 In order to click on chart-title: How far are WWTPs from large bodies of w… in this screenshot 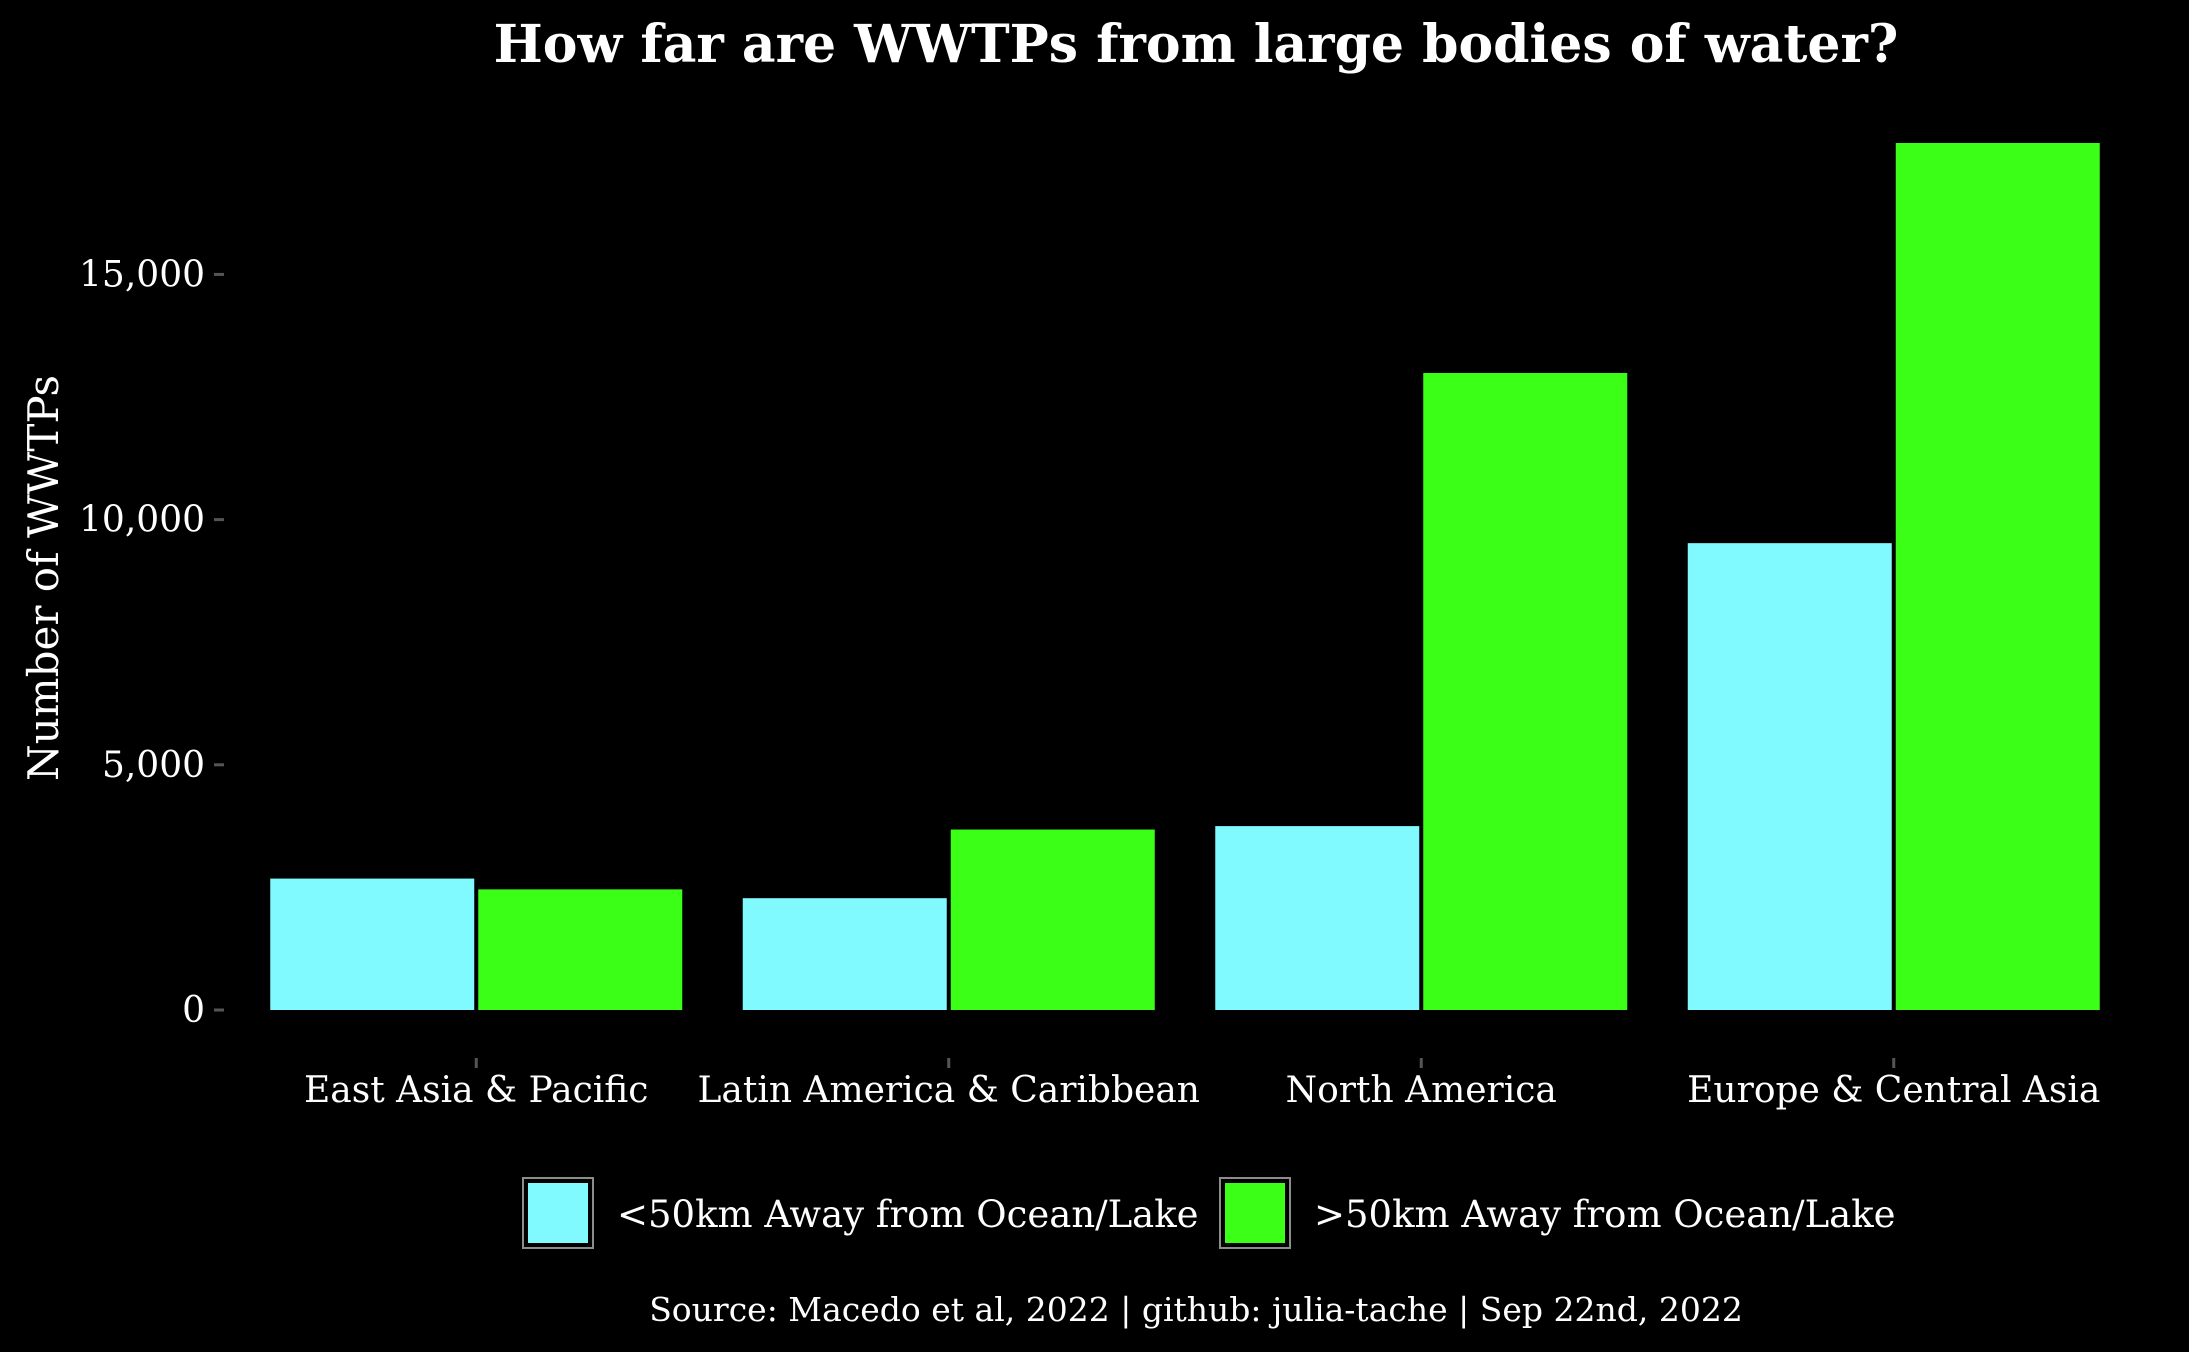, I will do `click(1196, 44)`.